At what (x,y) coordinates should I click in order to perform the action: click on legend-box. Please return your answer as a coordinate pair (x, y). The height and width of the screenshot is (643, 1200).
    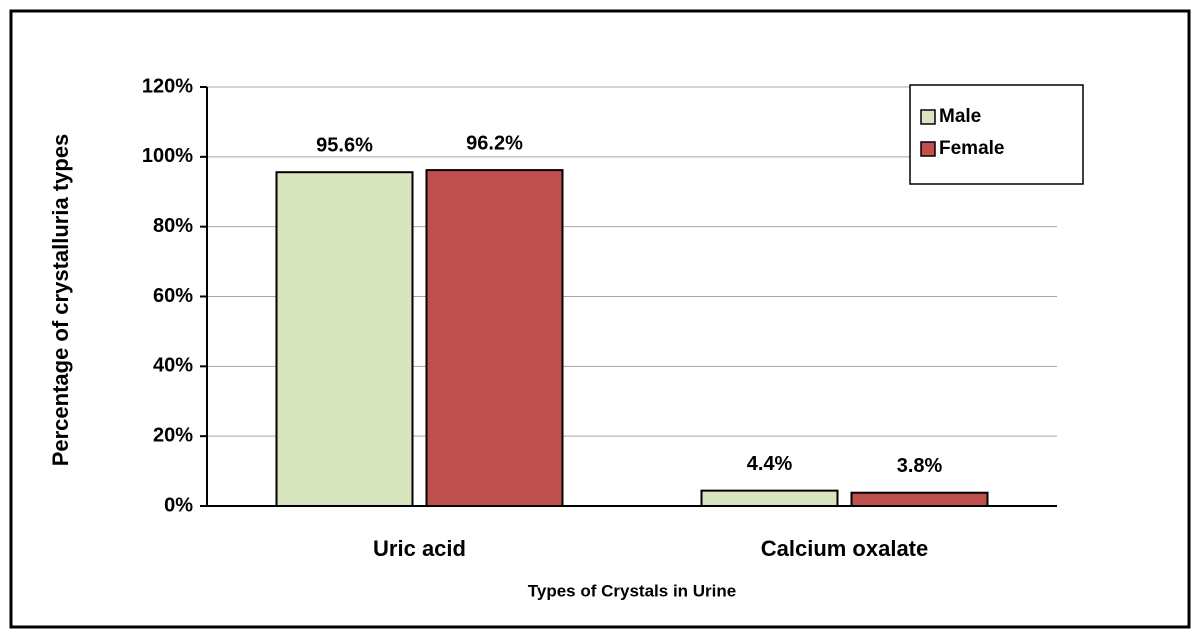
    Looking at the image, I should click on (996, 134).